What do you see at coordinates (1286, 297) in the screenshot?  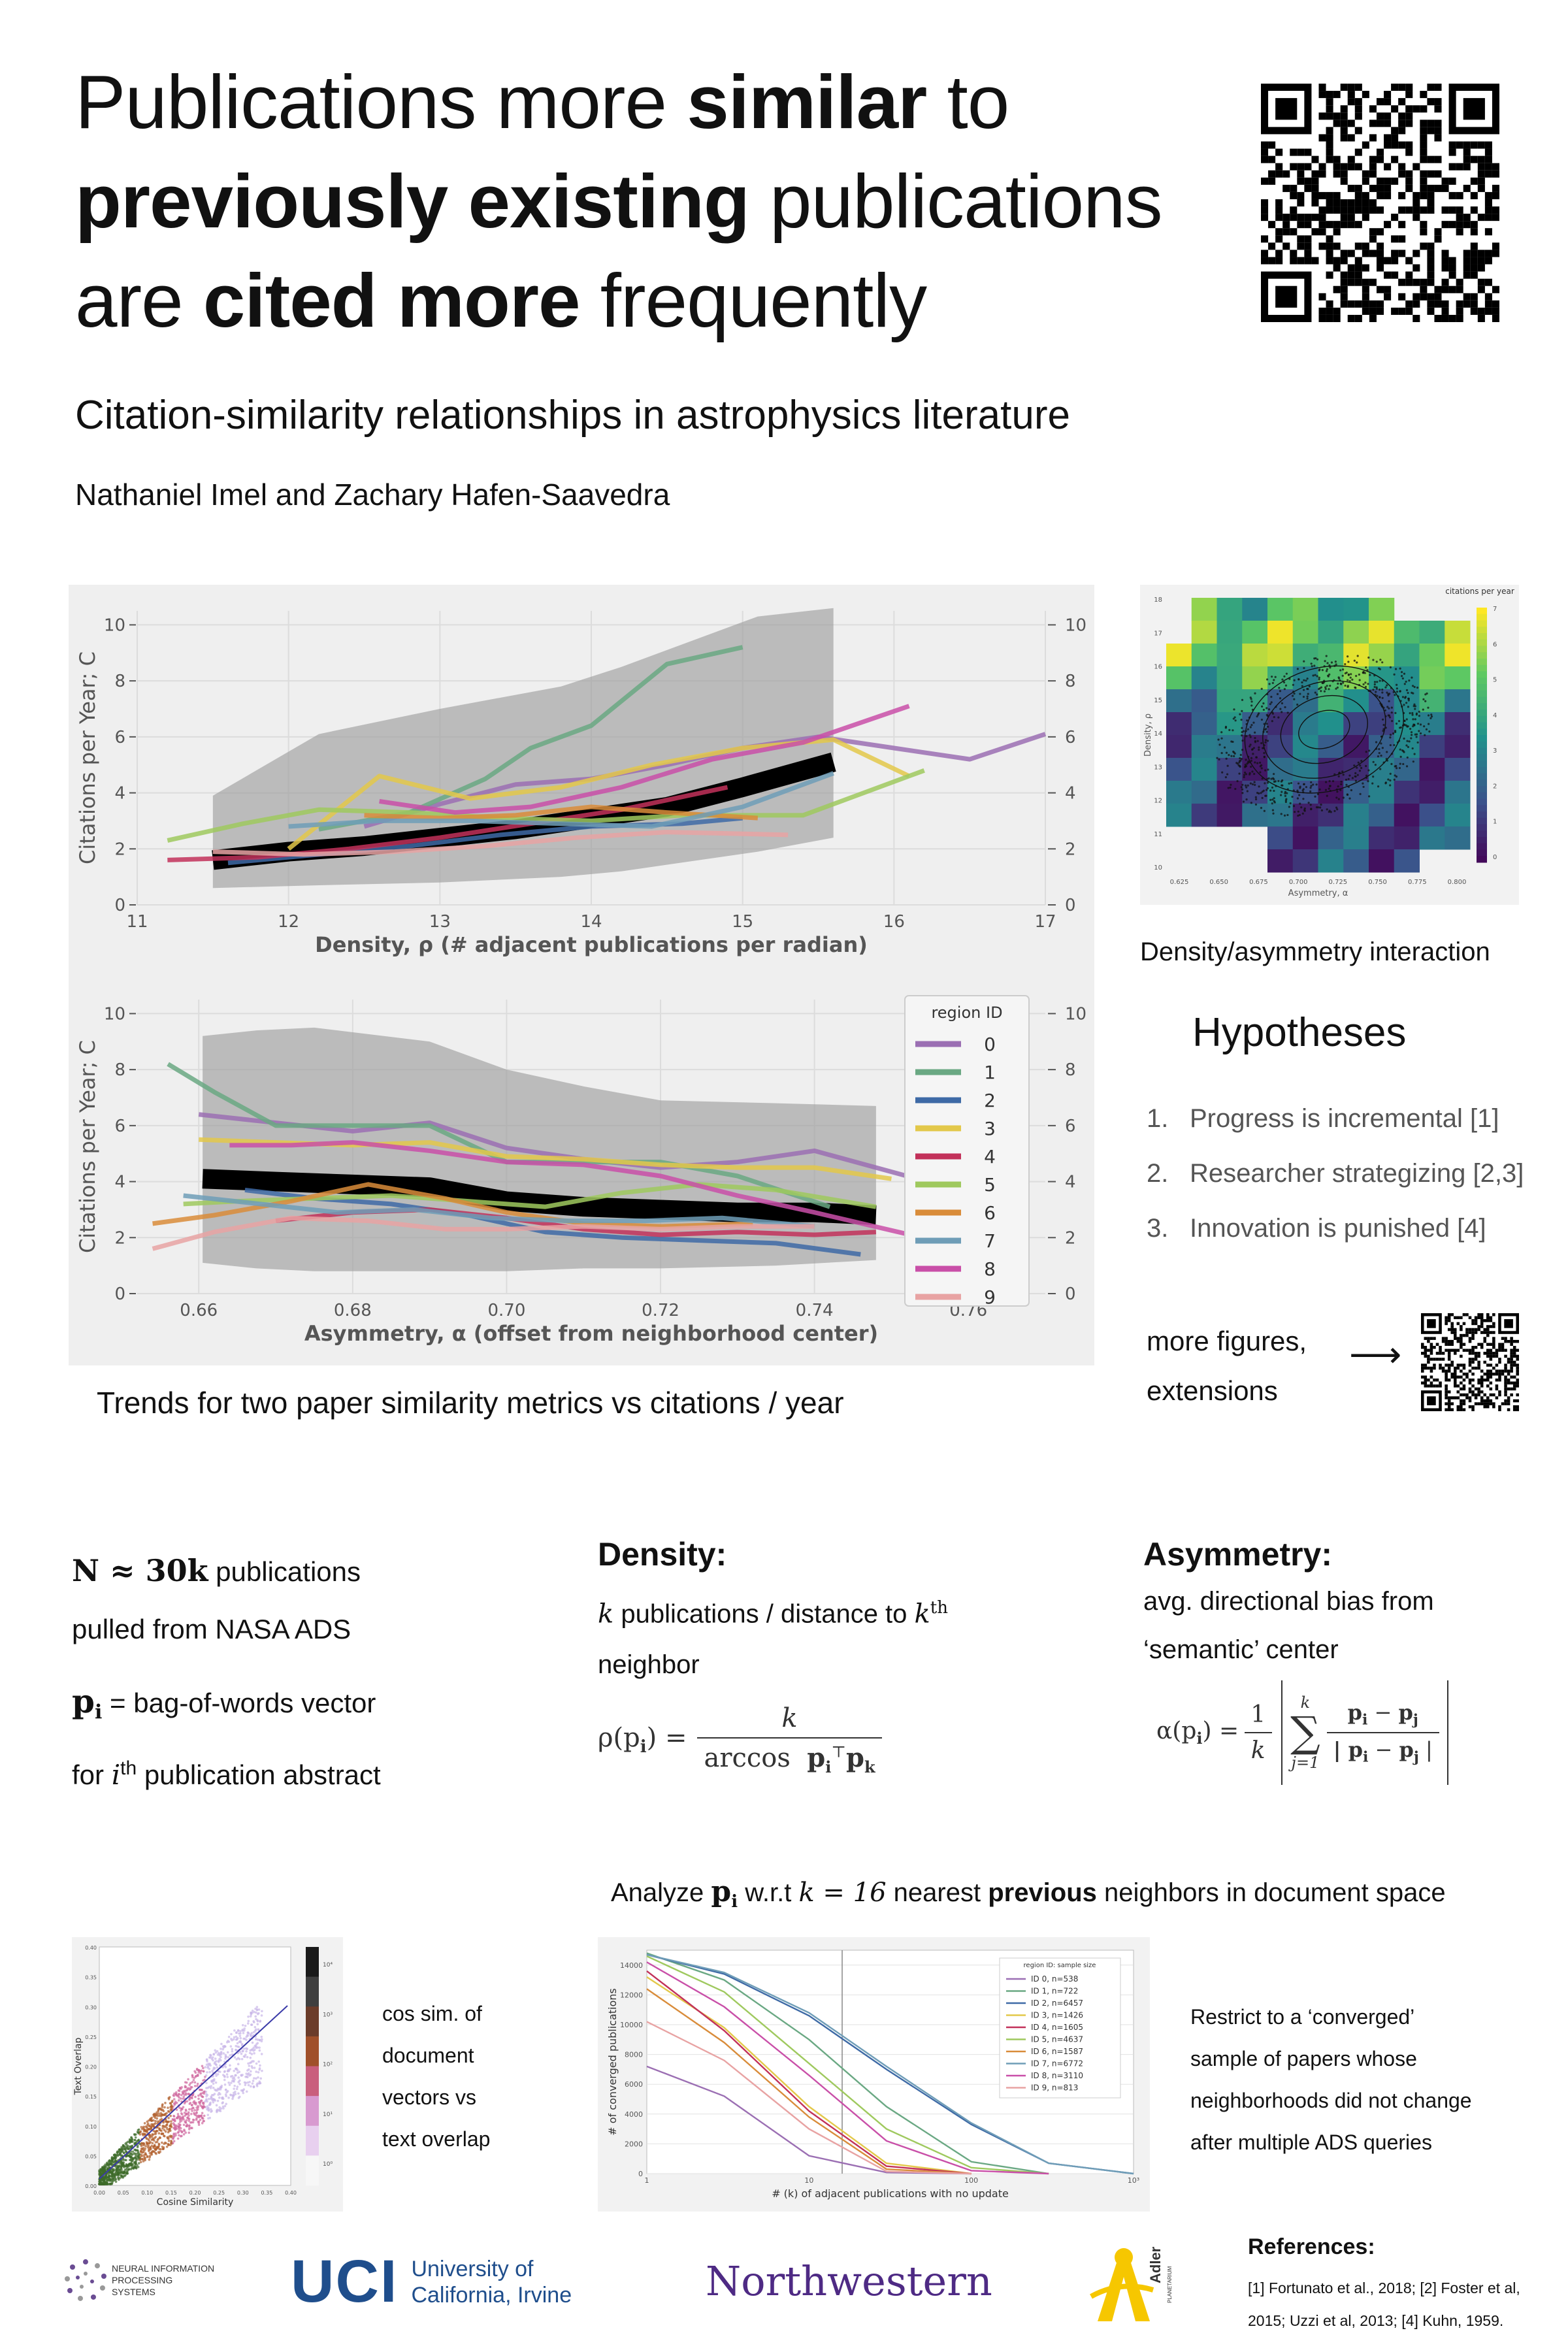 I see `qr-finder-core` at bounding box center [1286, 297].